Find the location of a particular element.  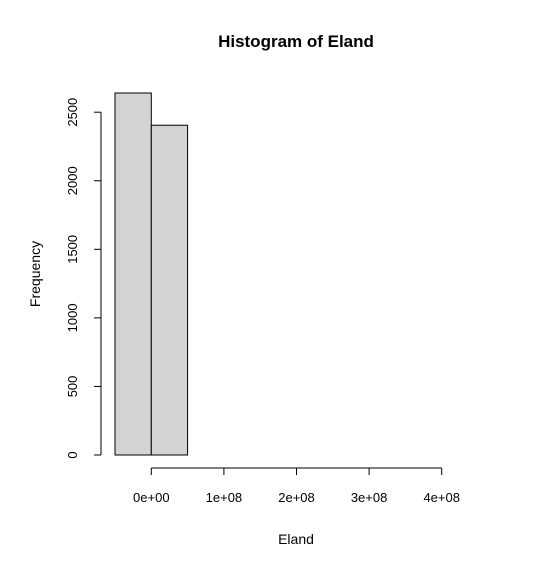

y-axis-label: Frequency is located at coordinates (35, 274).